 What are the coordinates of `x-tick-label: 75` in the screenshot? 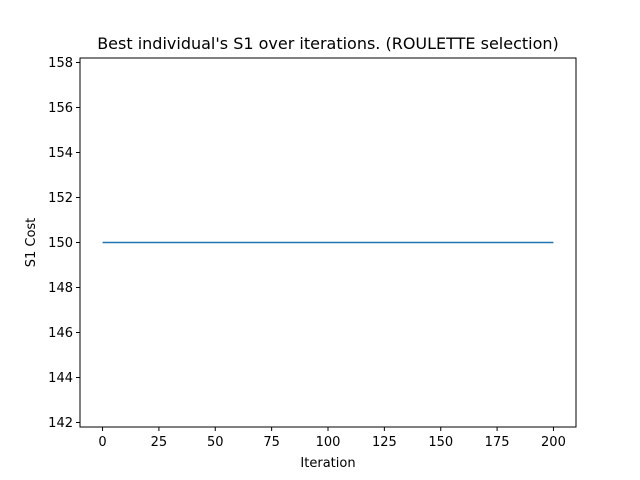 It's located at (271, 442).